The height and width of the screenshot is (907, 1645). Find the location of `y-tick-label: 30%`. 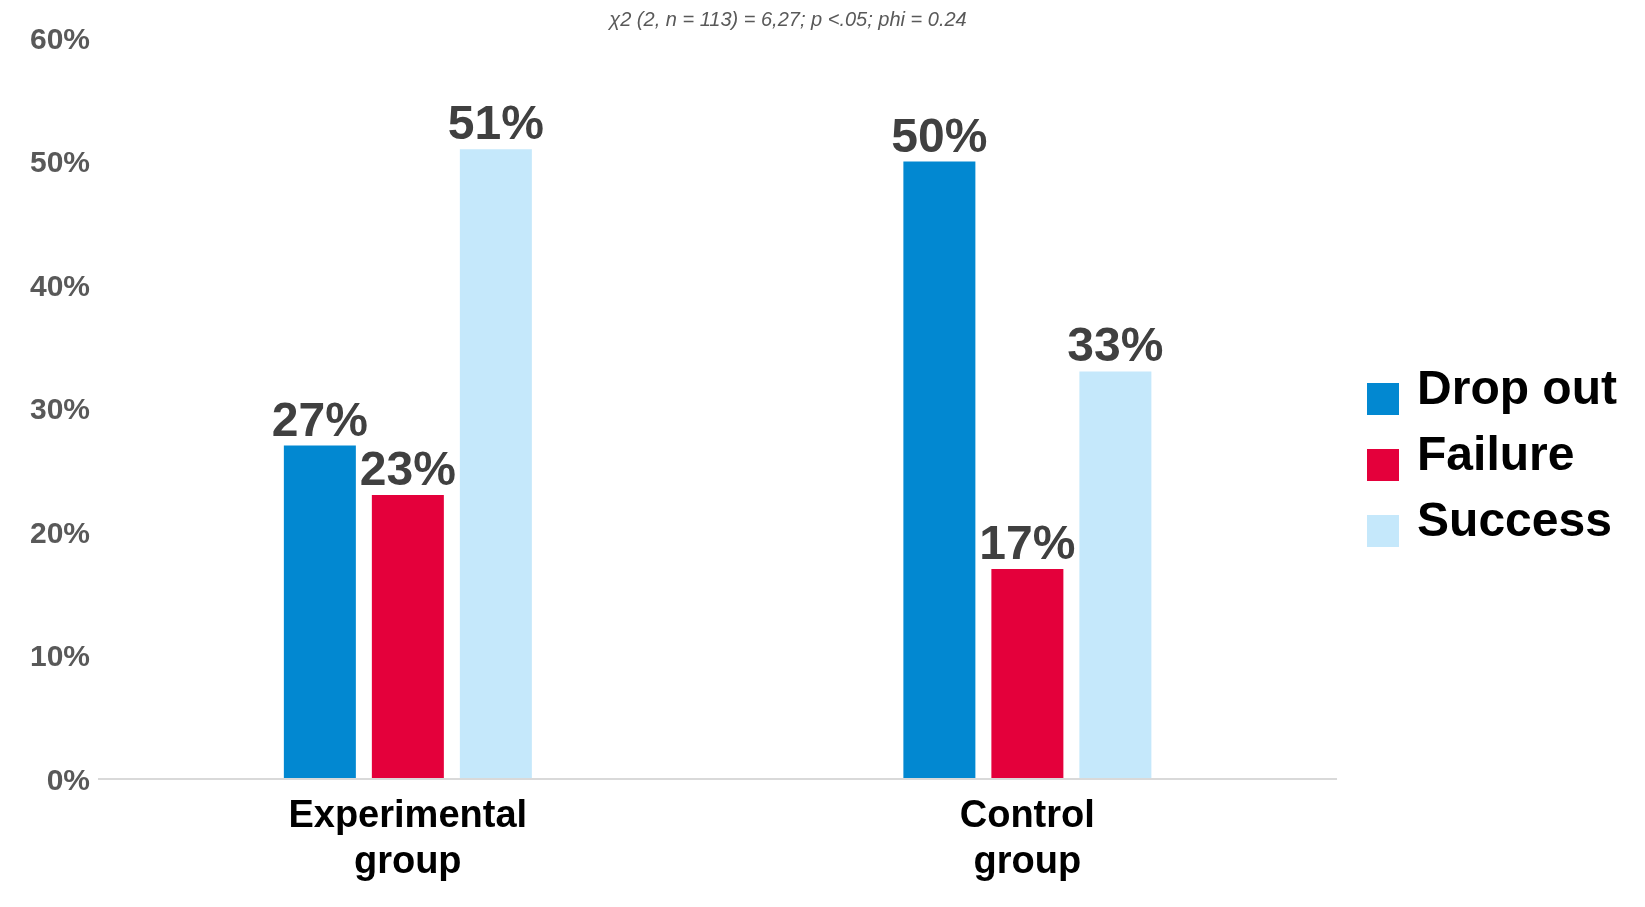

y-tick-label: 30% is located at coordinates (59, 409).